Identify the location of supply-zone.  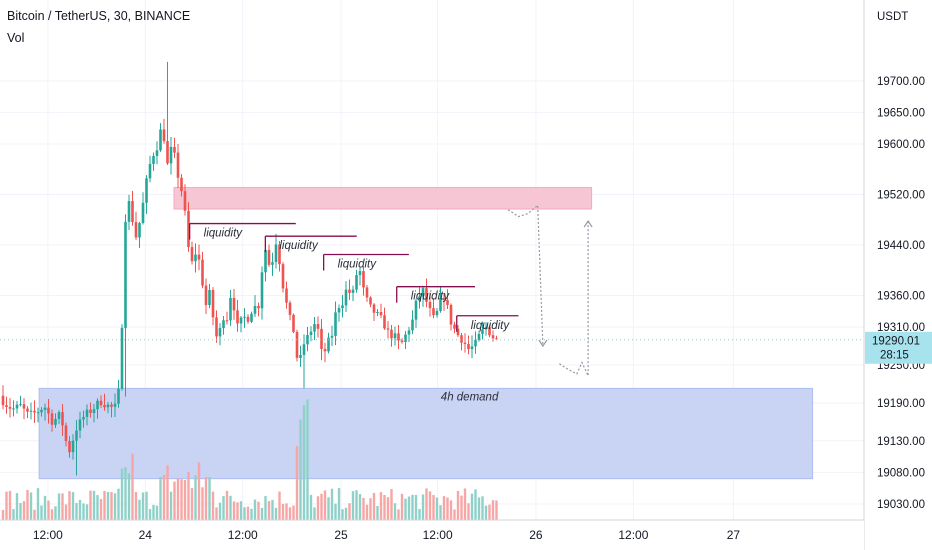
(383, 198).